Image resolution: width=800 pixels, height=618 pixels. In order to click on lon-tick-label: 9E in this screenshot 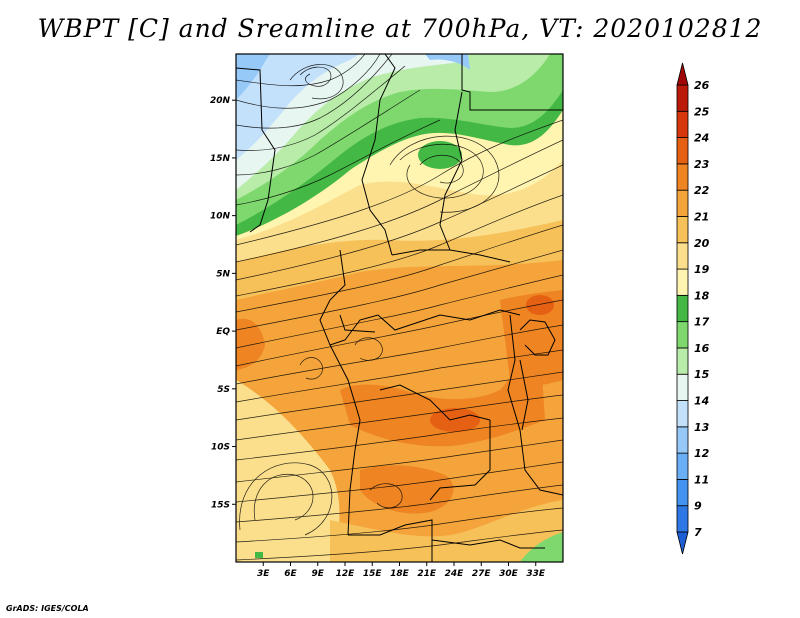, I will do `click(318, 574)`.